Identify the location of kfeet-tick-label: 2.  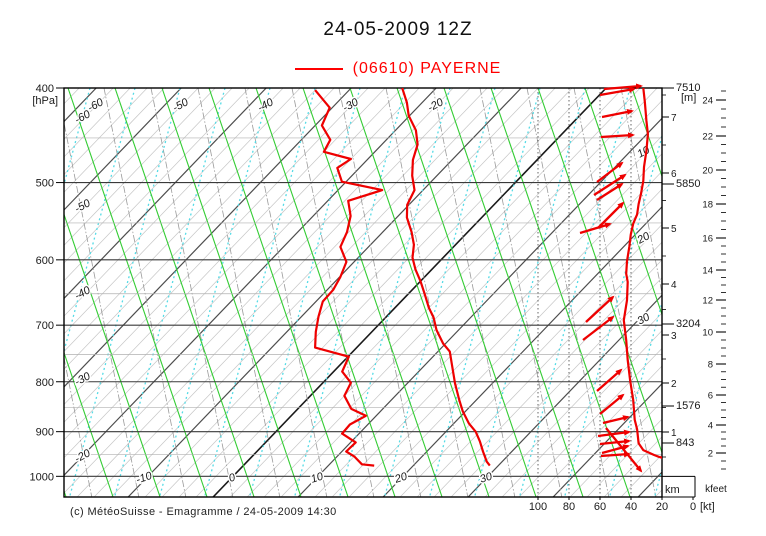
(710, 454).